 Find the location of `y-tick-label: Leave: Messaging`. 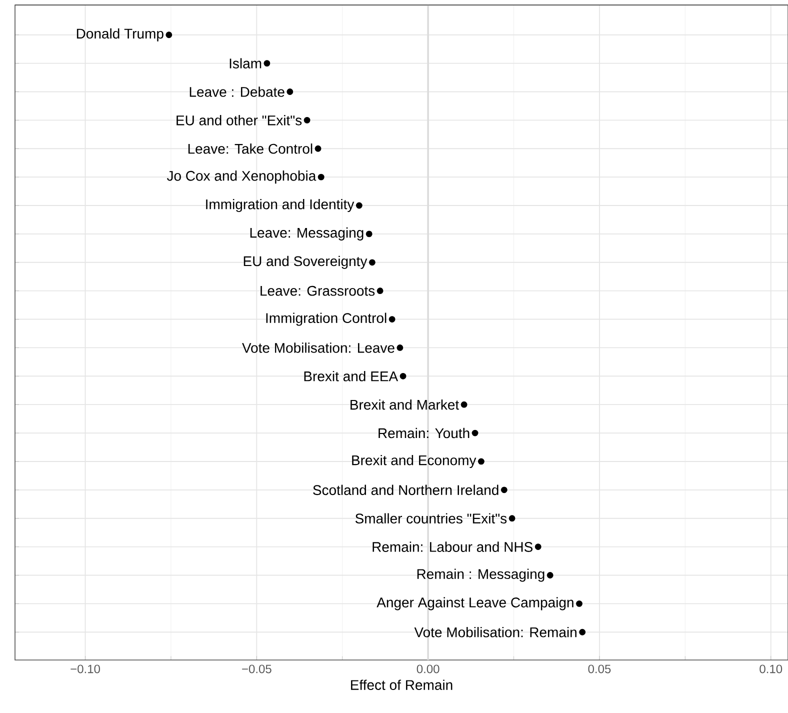

y-tick-label: Leave: Messaging is located at coordinates (307, 233).